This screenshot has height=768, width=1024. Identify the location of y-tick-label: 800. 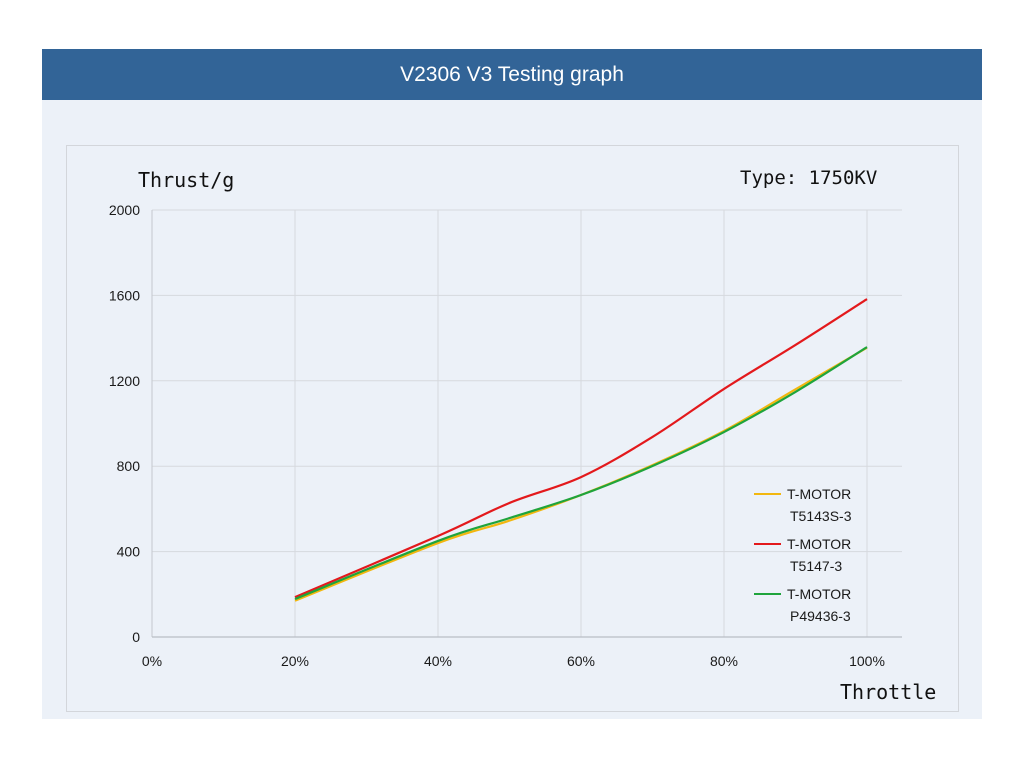
(129, 466).